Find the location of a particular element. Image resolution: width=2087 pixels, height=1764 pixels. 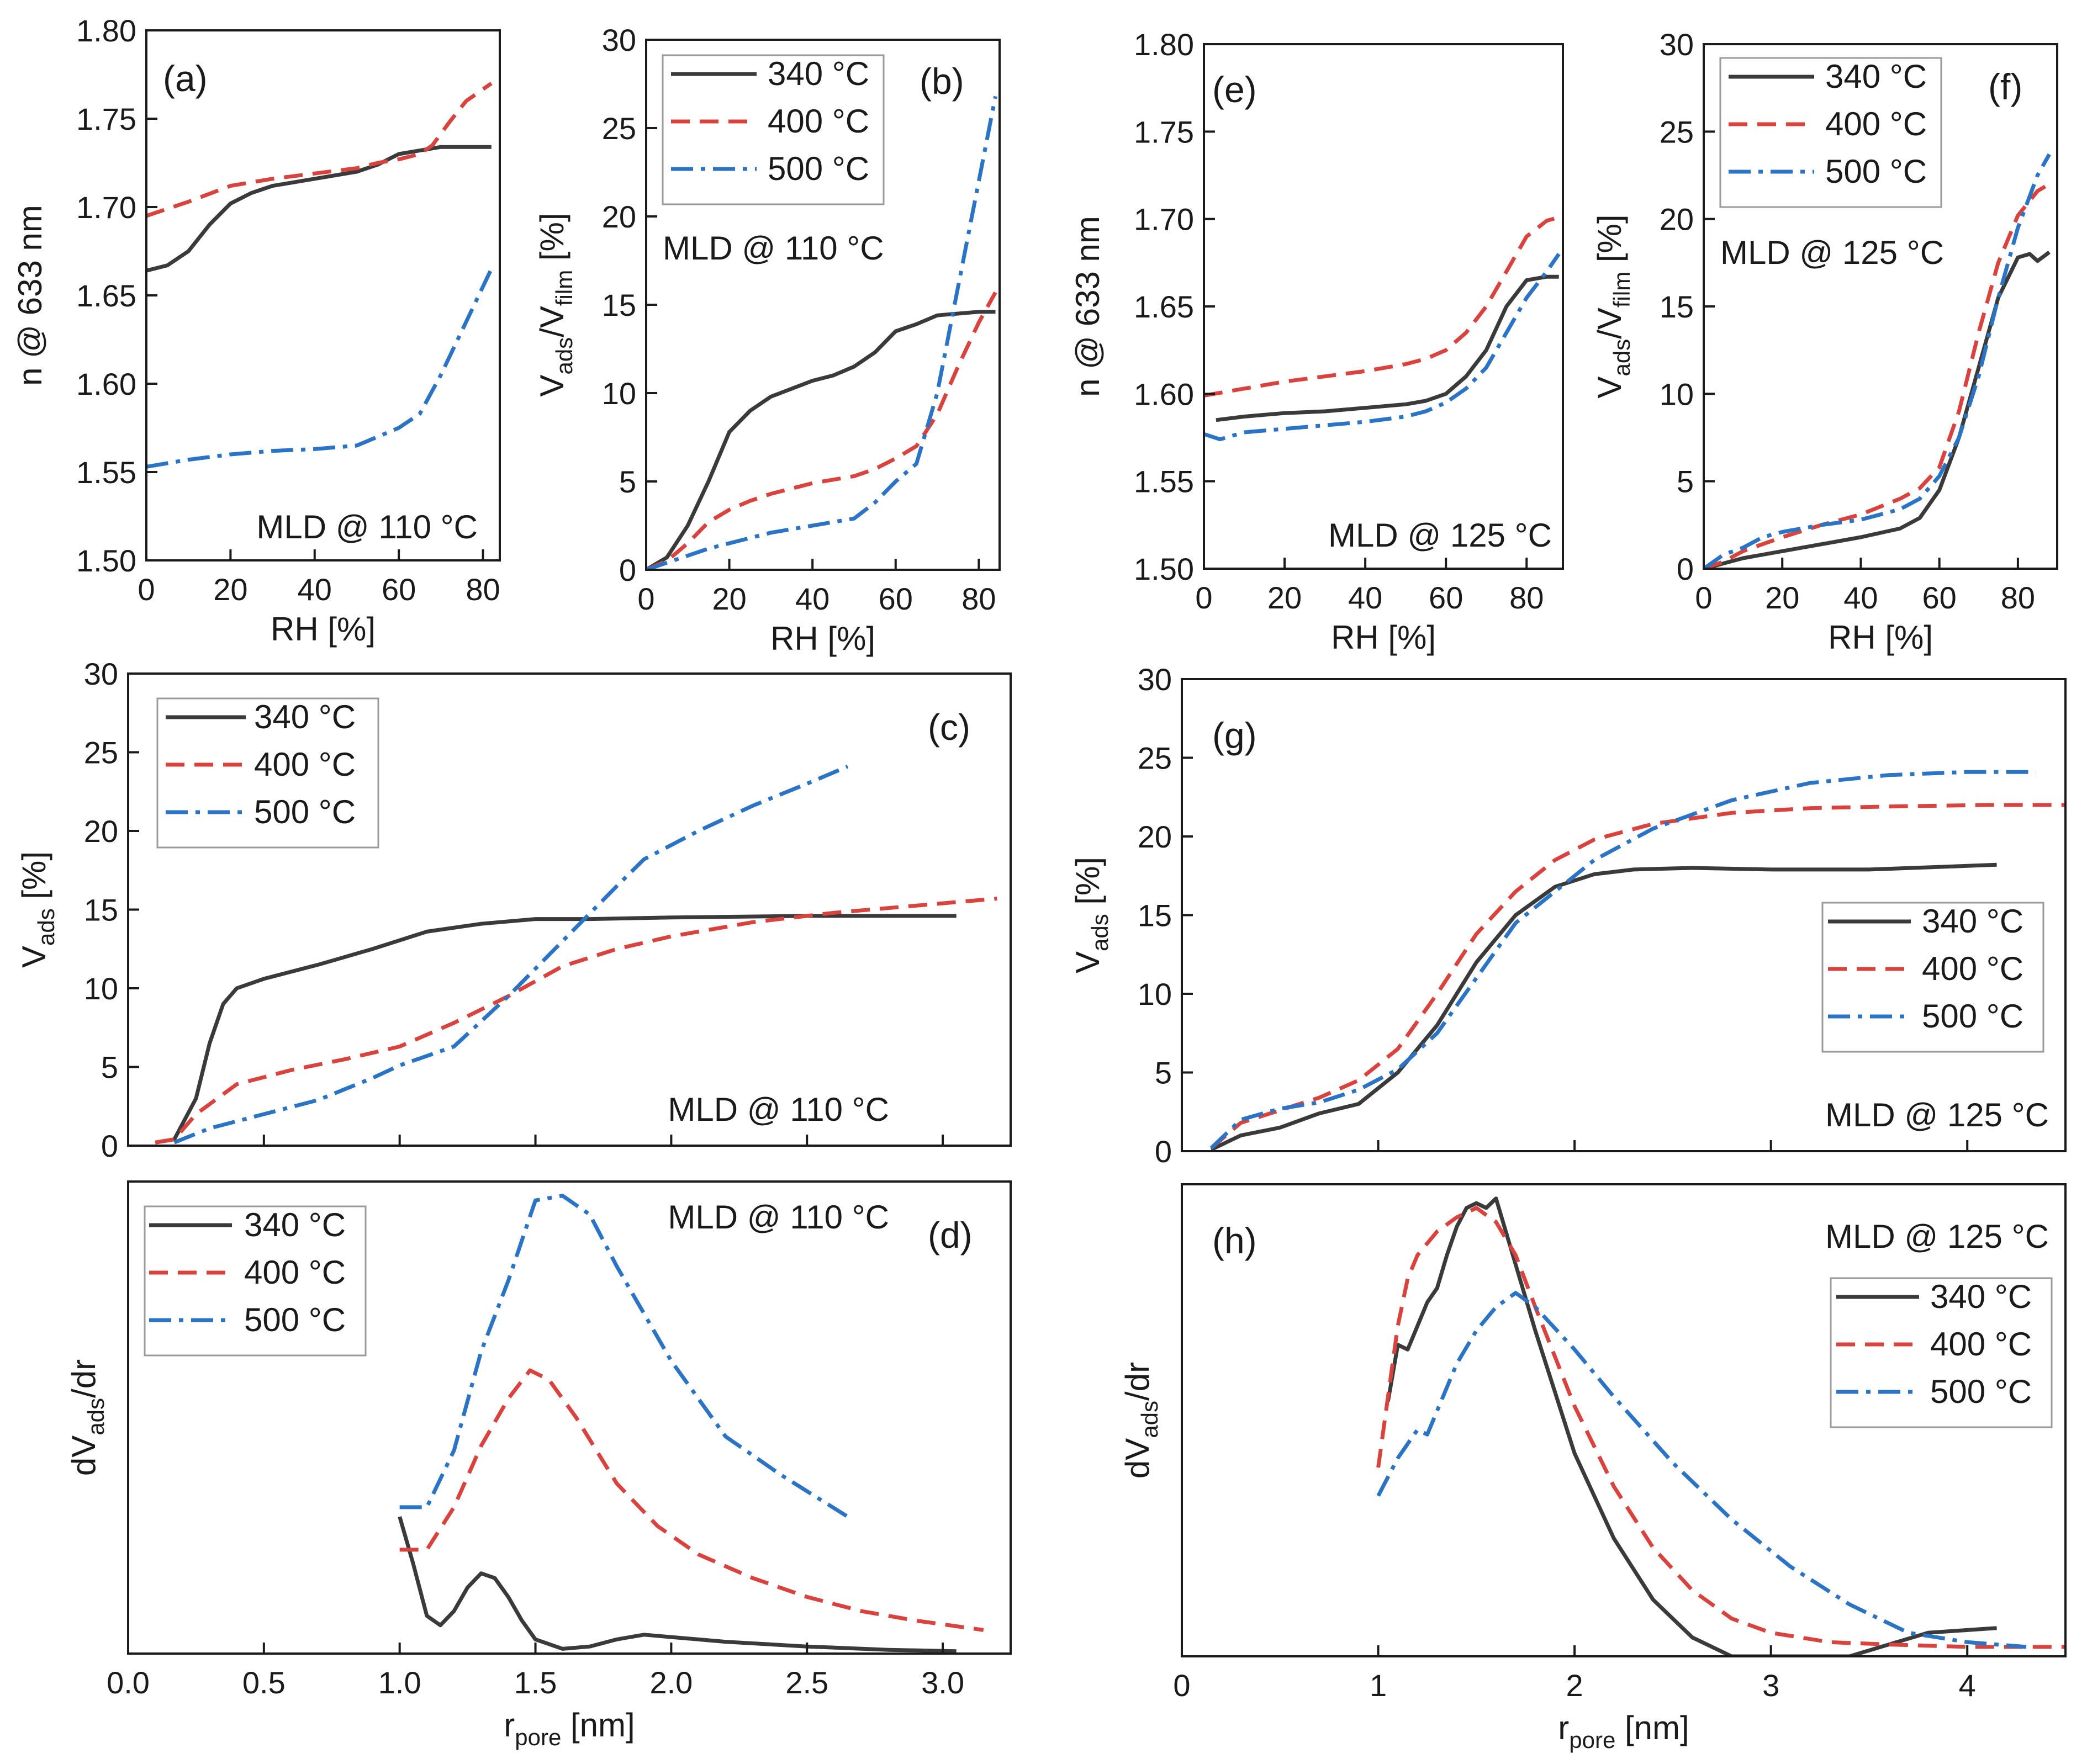

y-axis-label-part: film is located at coordinates (1622, 290).